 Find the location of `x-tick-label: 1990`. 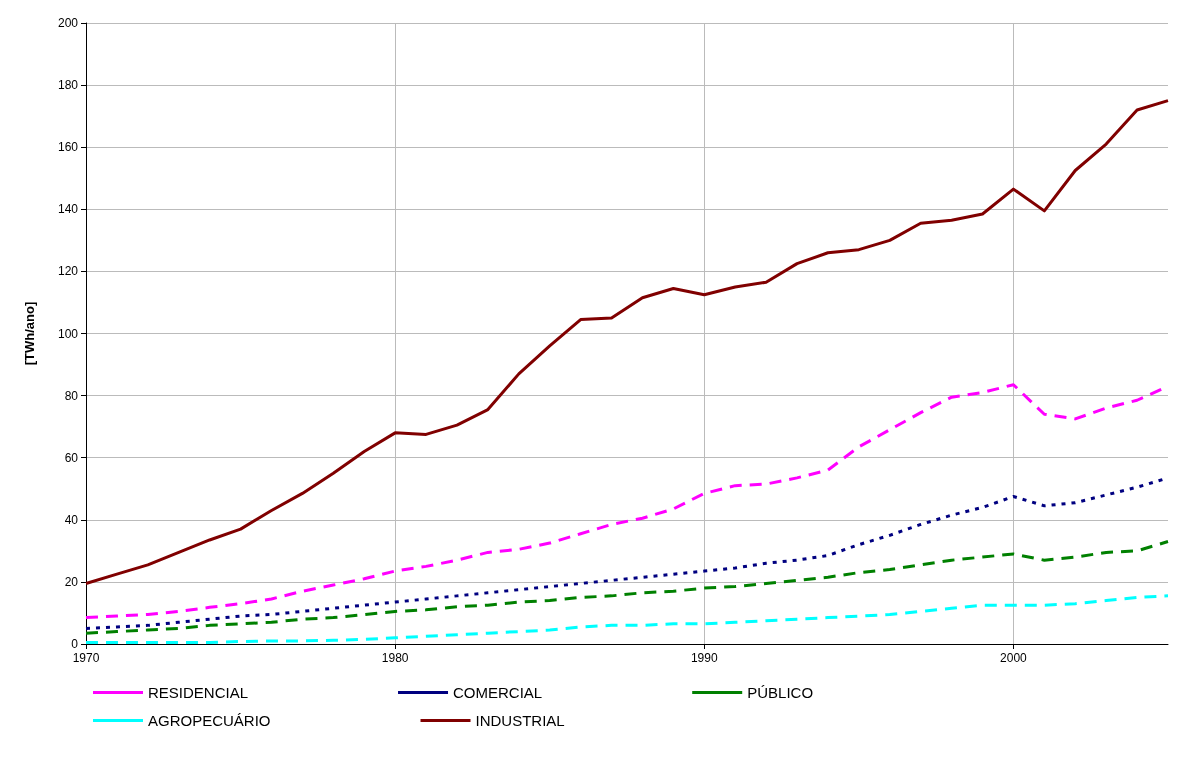

x-tick-label: 1990 is located at coordinates (704, 658).